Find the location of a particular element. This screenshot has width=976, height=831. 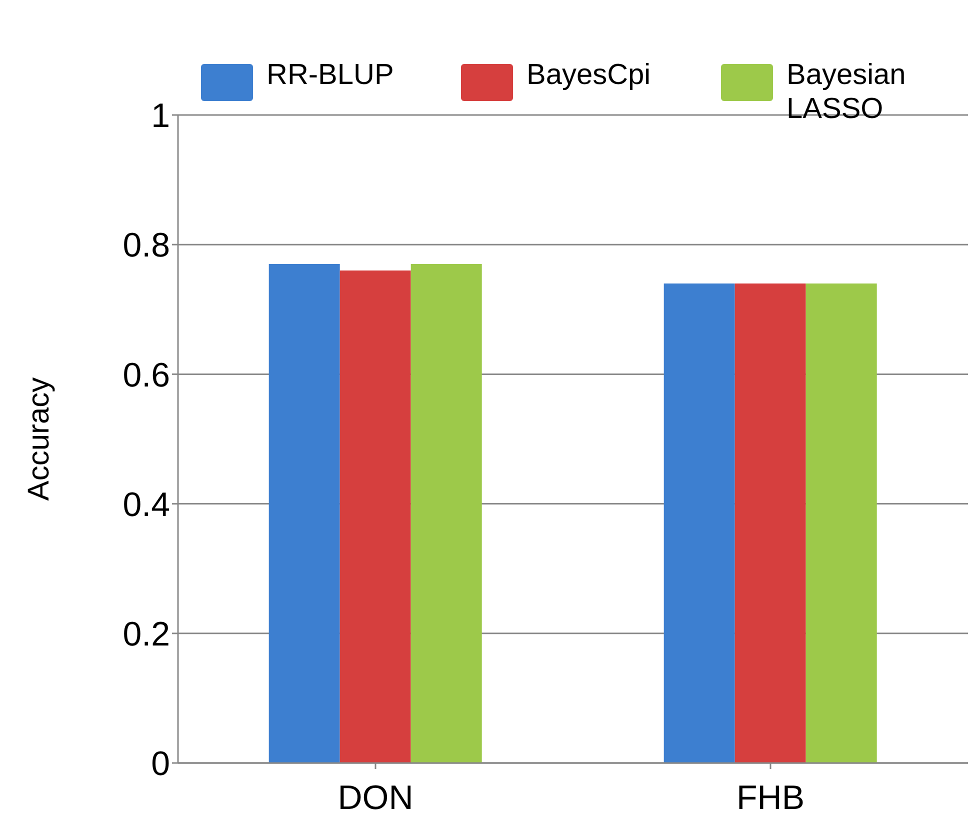

legend-label: Bayesian LASSO is located at coordinates (846, 92).